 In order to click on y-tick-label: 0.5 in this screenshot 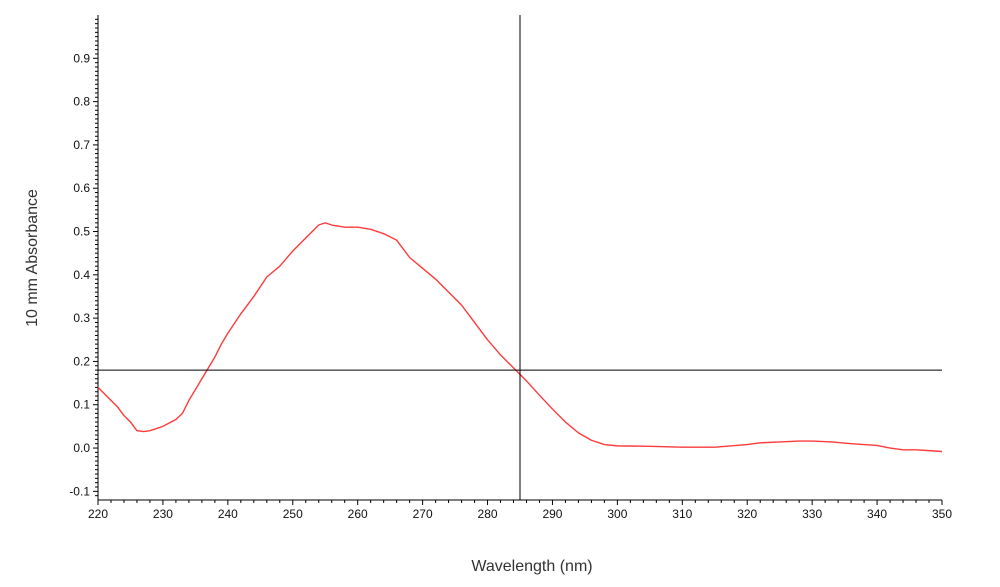, I will do `click(81, 232)`.